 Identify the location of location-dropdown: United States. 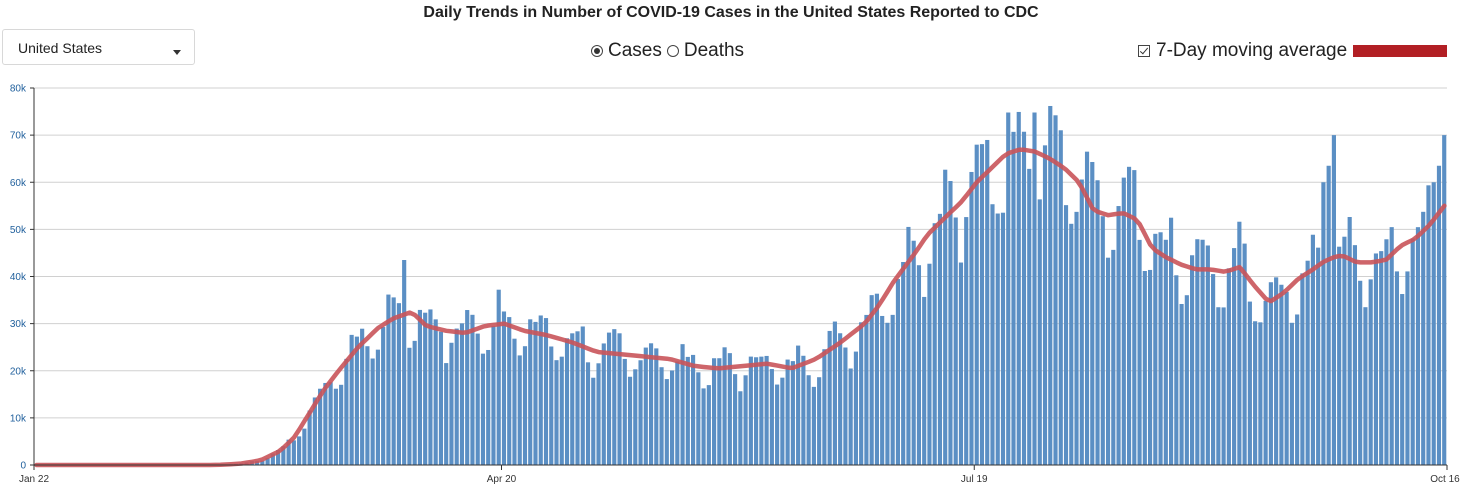
(98, 47).